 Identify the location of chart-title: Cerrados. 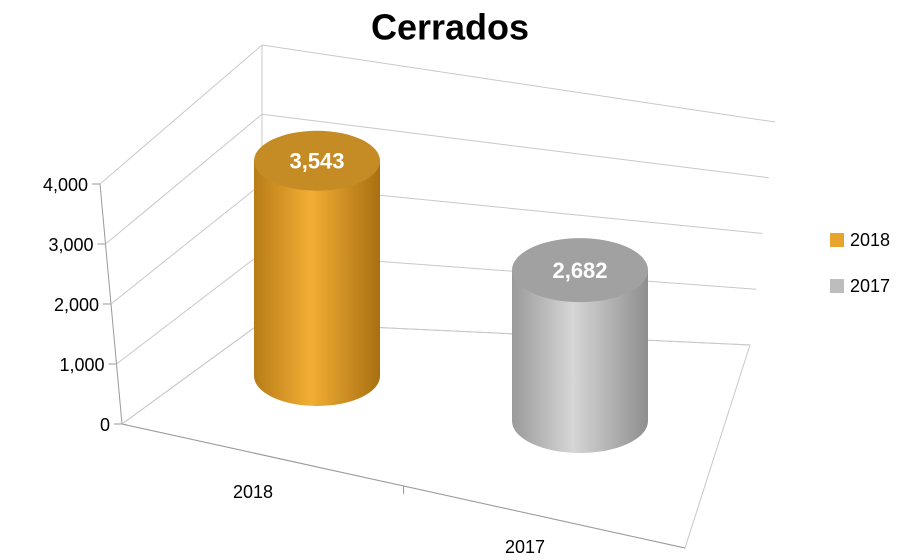
(450, 27).